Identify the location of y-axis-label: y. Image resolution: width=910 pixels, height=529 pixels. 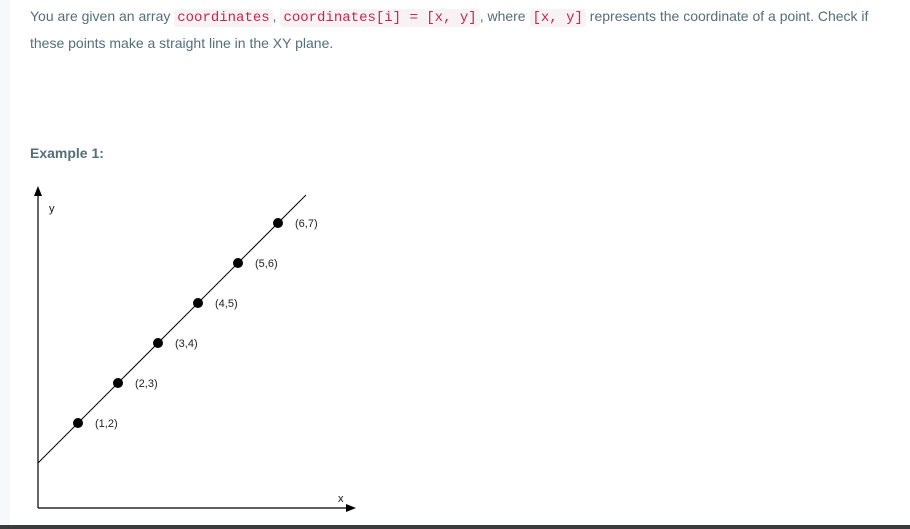
(52, 209).